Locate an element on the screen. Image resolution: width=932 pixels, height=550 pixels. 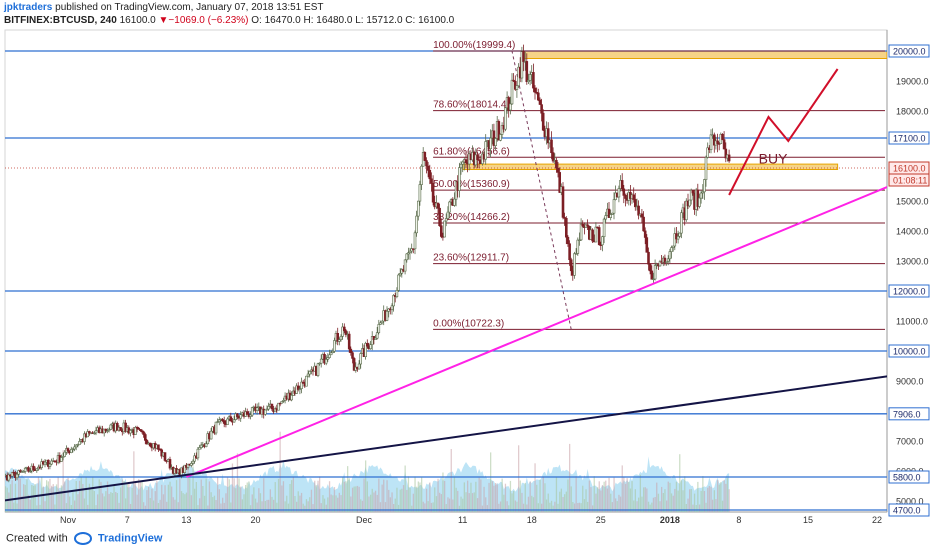
price-badge: 4700.0 is located at coordinates (909, 510).